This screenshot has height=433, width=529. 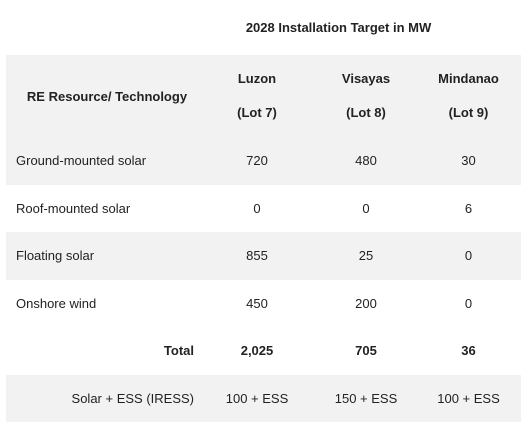 I want to click on row-label: Roof-mounted solar, so click(x=102, y=208).